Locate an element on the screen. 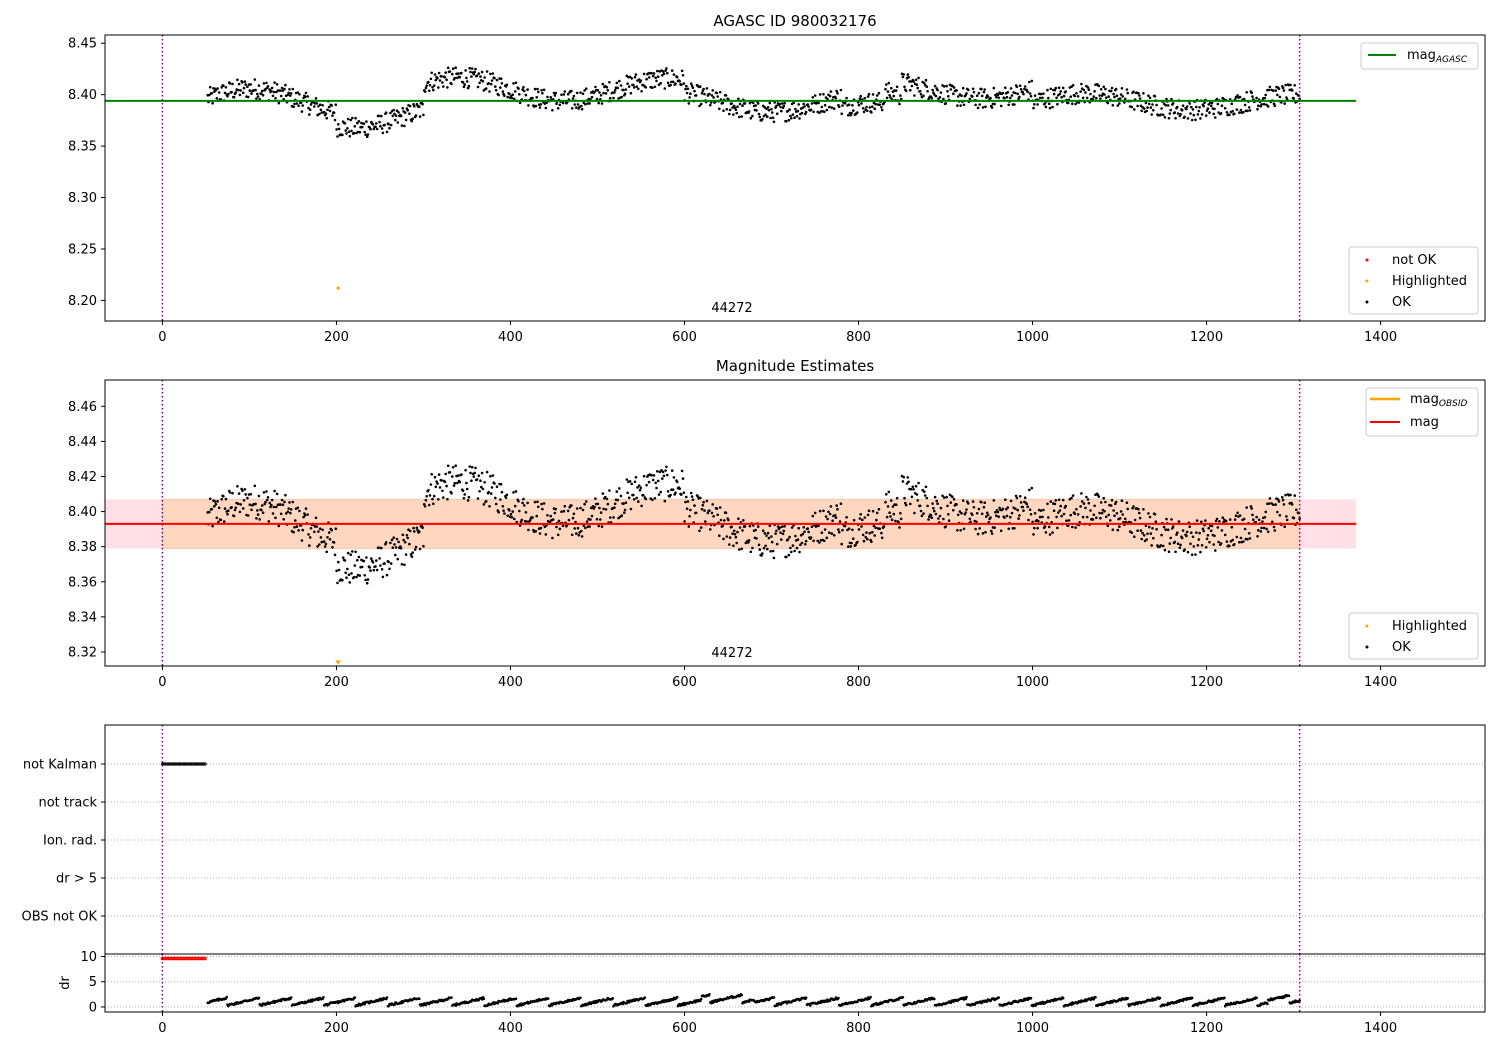  panel1-ytick-label: 8.30 is located at coordinates (82, 198).